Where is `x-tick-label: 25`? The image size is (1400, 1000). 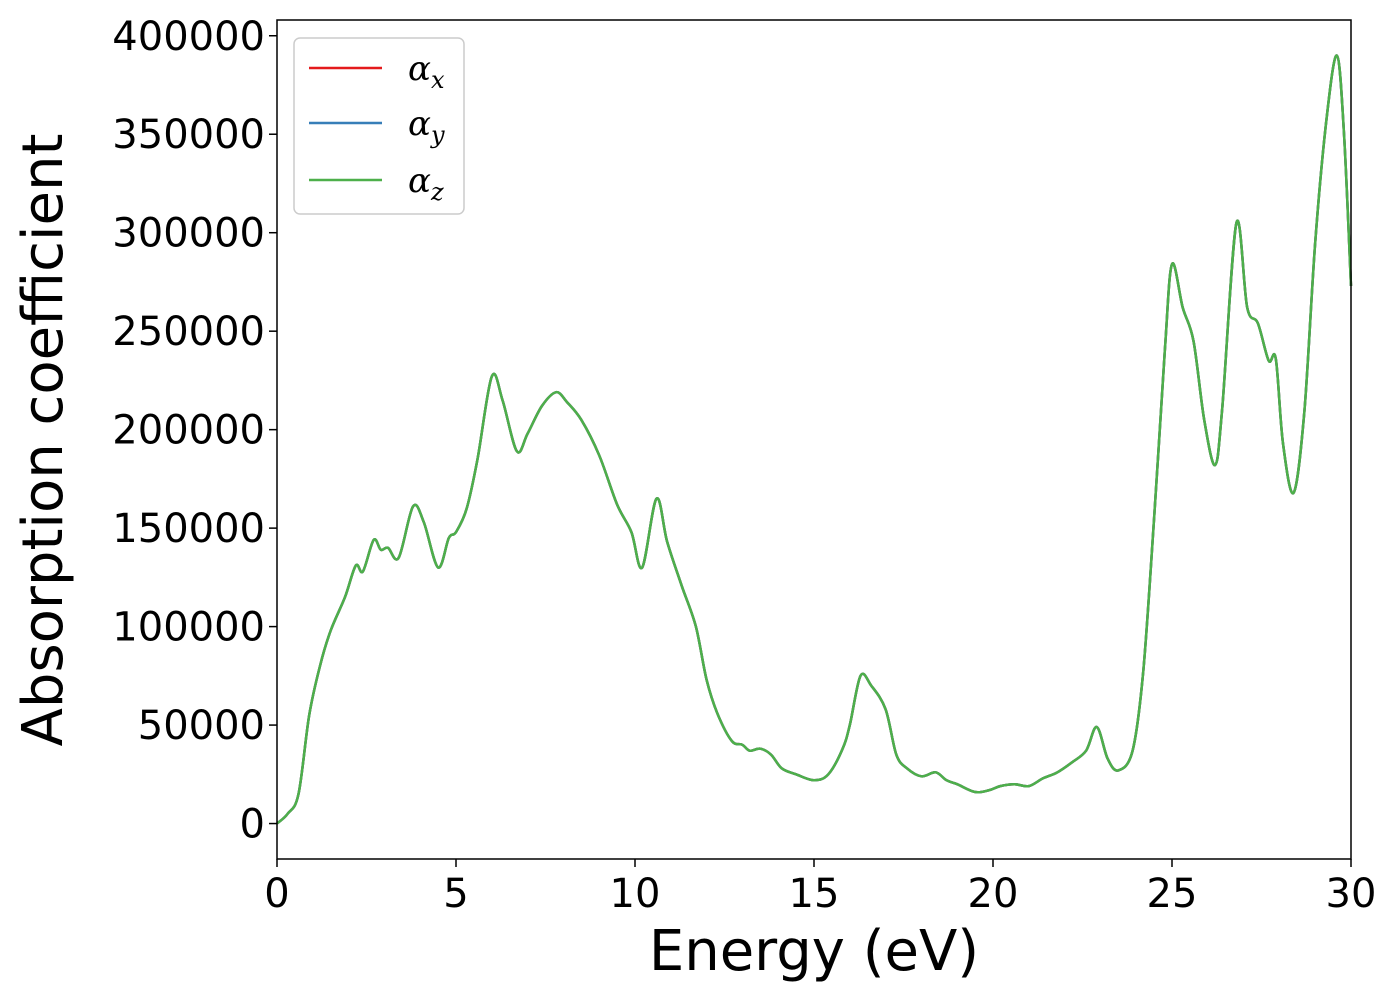 x-tick-label: 25 is located at coordinates (1172, 894).